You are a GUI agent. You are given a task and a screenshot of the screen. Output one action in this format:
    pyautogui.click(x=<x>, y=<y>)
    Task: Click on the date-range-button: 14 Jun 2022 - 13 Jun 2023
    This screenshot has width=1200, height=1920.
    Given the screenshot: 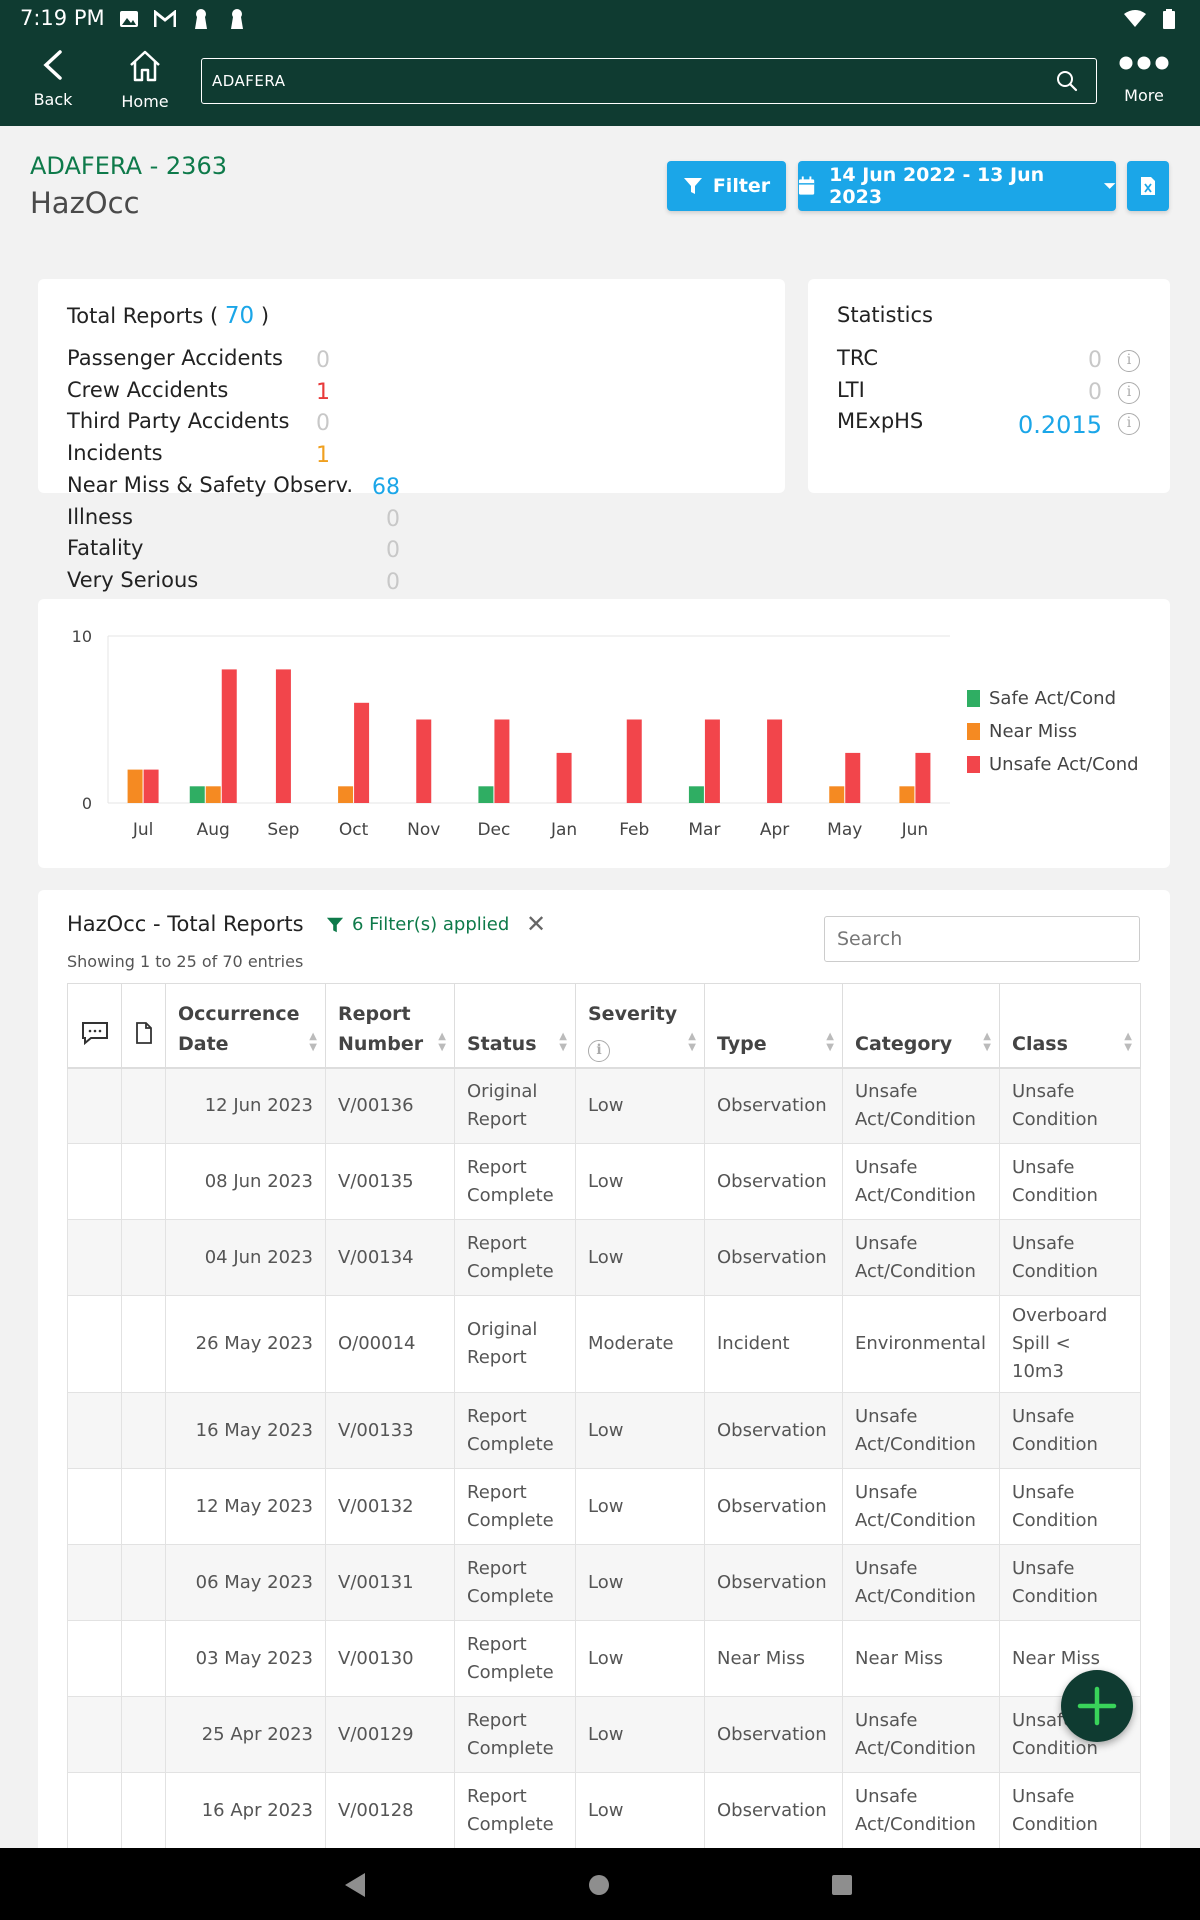 What is the action you would take?
    pyautogui.click(x=957, y=186)
    